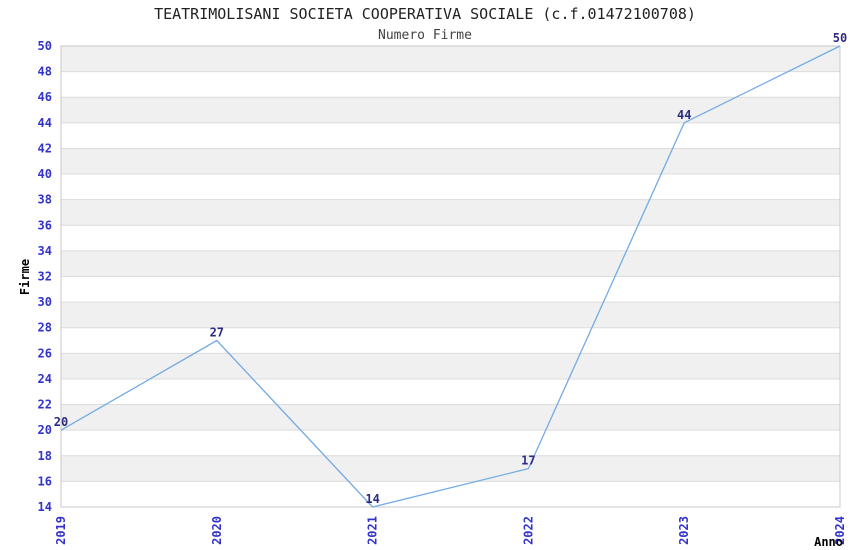 The height and width of the screenshot is (550, 850). Describe the element at coordinates (684, 115) in the screenshot. I see `data-label: 44` at that location.